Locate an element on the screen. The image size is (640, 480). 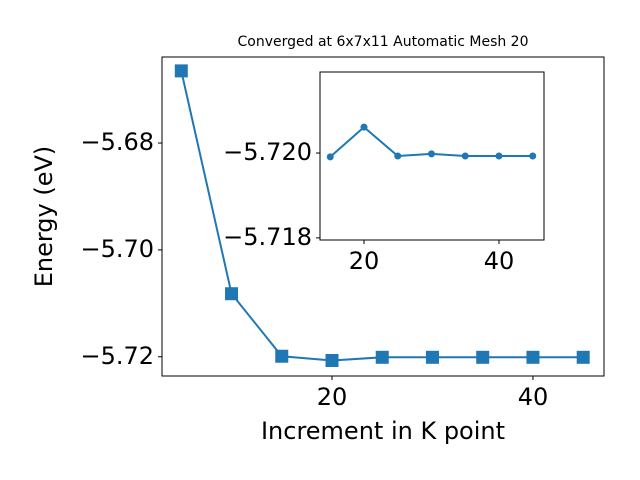
y-tick-label: −5.68 is located at coordinates (117, 142).